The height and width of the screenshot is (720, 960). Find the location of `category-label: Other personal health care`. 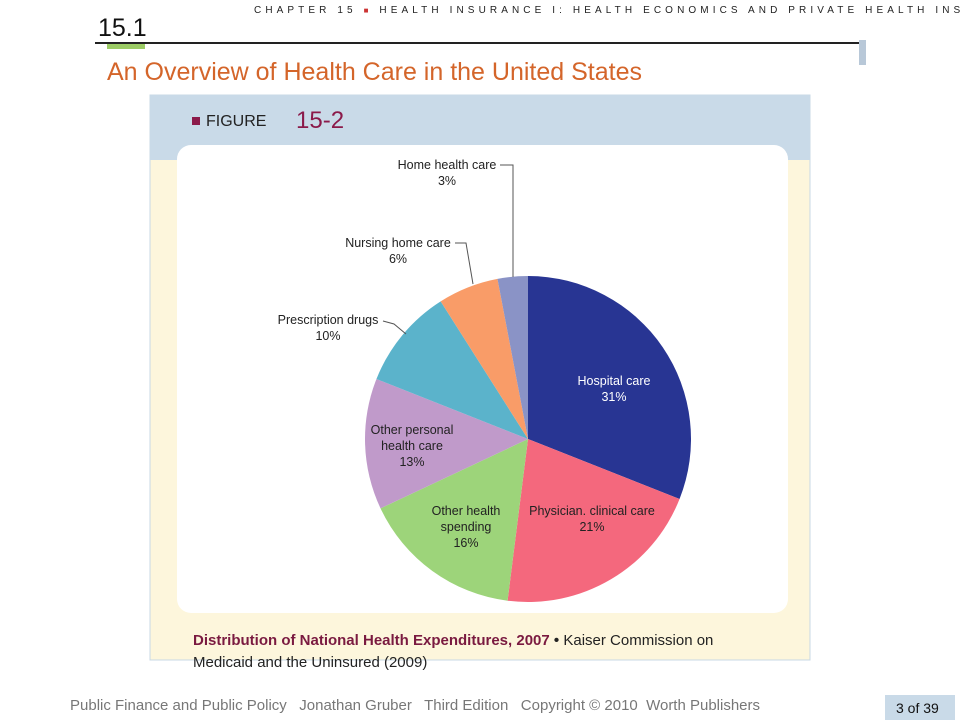

category-label: Other personal health care is located at coordinates (412, 438).